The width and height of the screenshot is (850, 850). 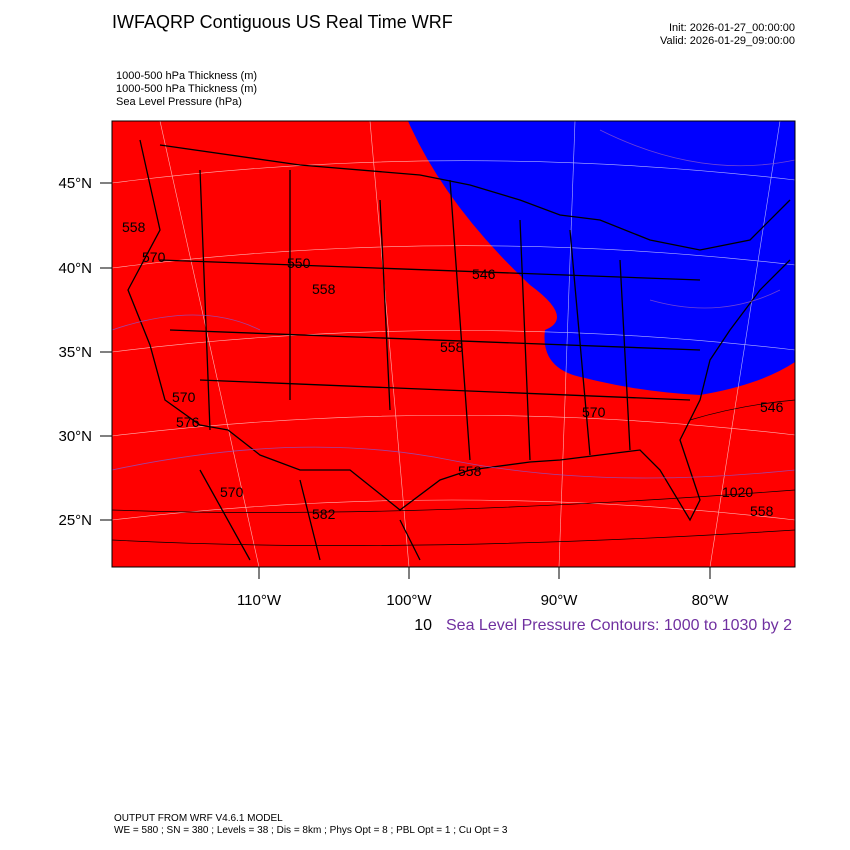 I want to click on contour-label: 582, so click(x=324, y=514).